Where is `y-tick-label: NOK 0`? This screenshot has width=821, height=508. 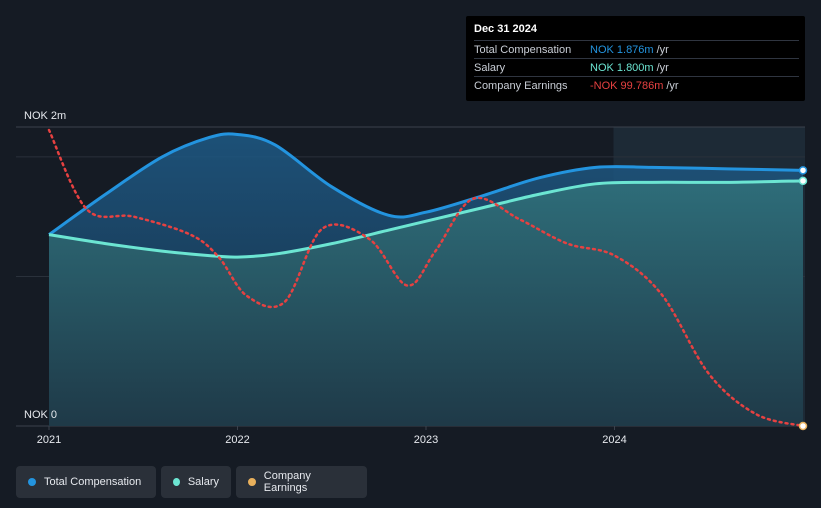
y-tick-label: NOK 0 is located at coordinates (40, 415).